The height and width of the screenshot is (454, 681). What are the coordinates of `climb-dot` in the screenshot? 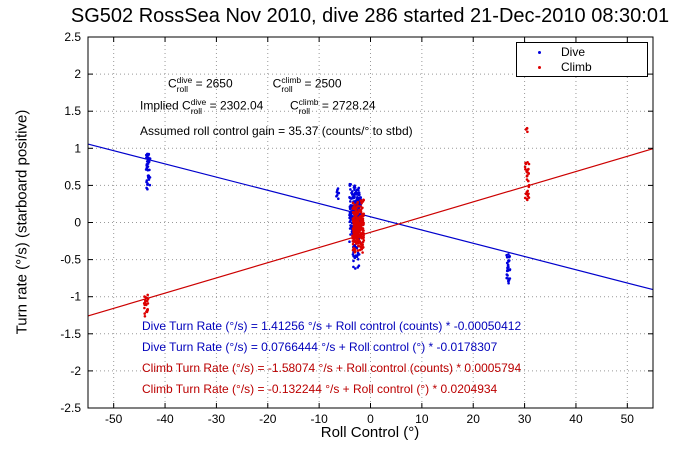 It's located at (539, 67).